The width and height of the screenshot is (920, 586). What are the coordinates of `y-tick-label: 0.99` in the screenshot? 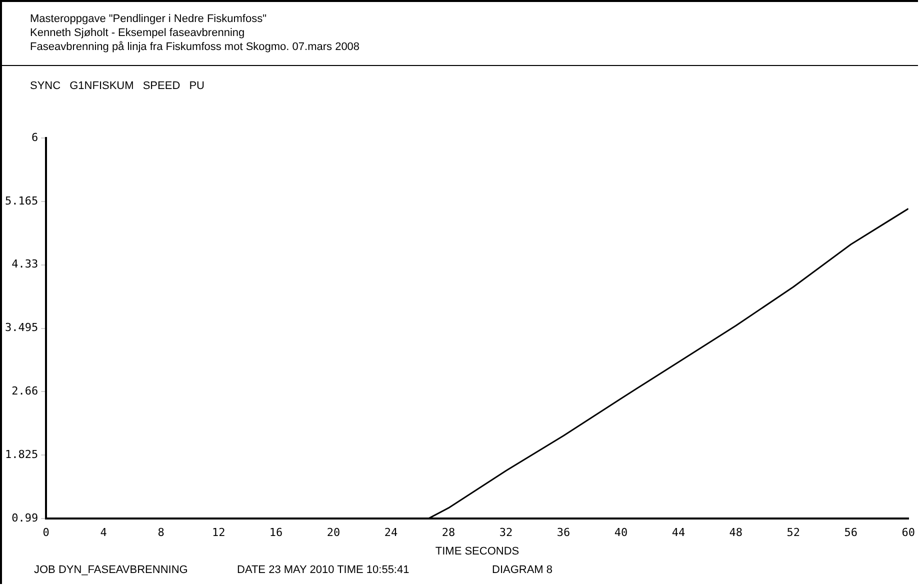 It's located at (25, 517).